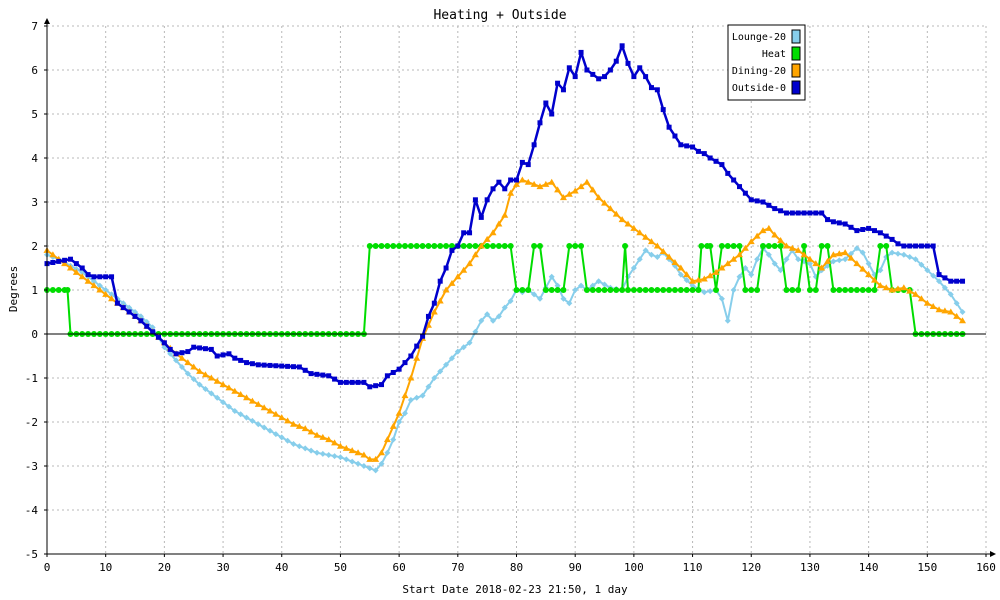  What do you see at coordinates (34, 202) in the screenshot?
I see `y-tick-label: 3` at bounding box center [34, 202].